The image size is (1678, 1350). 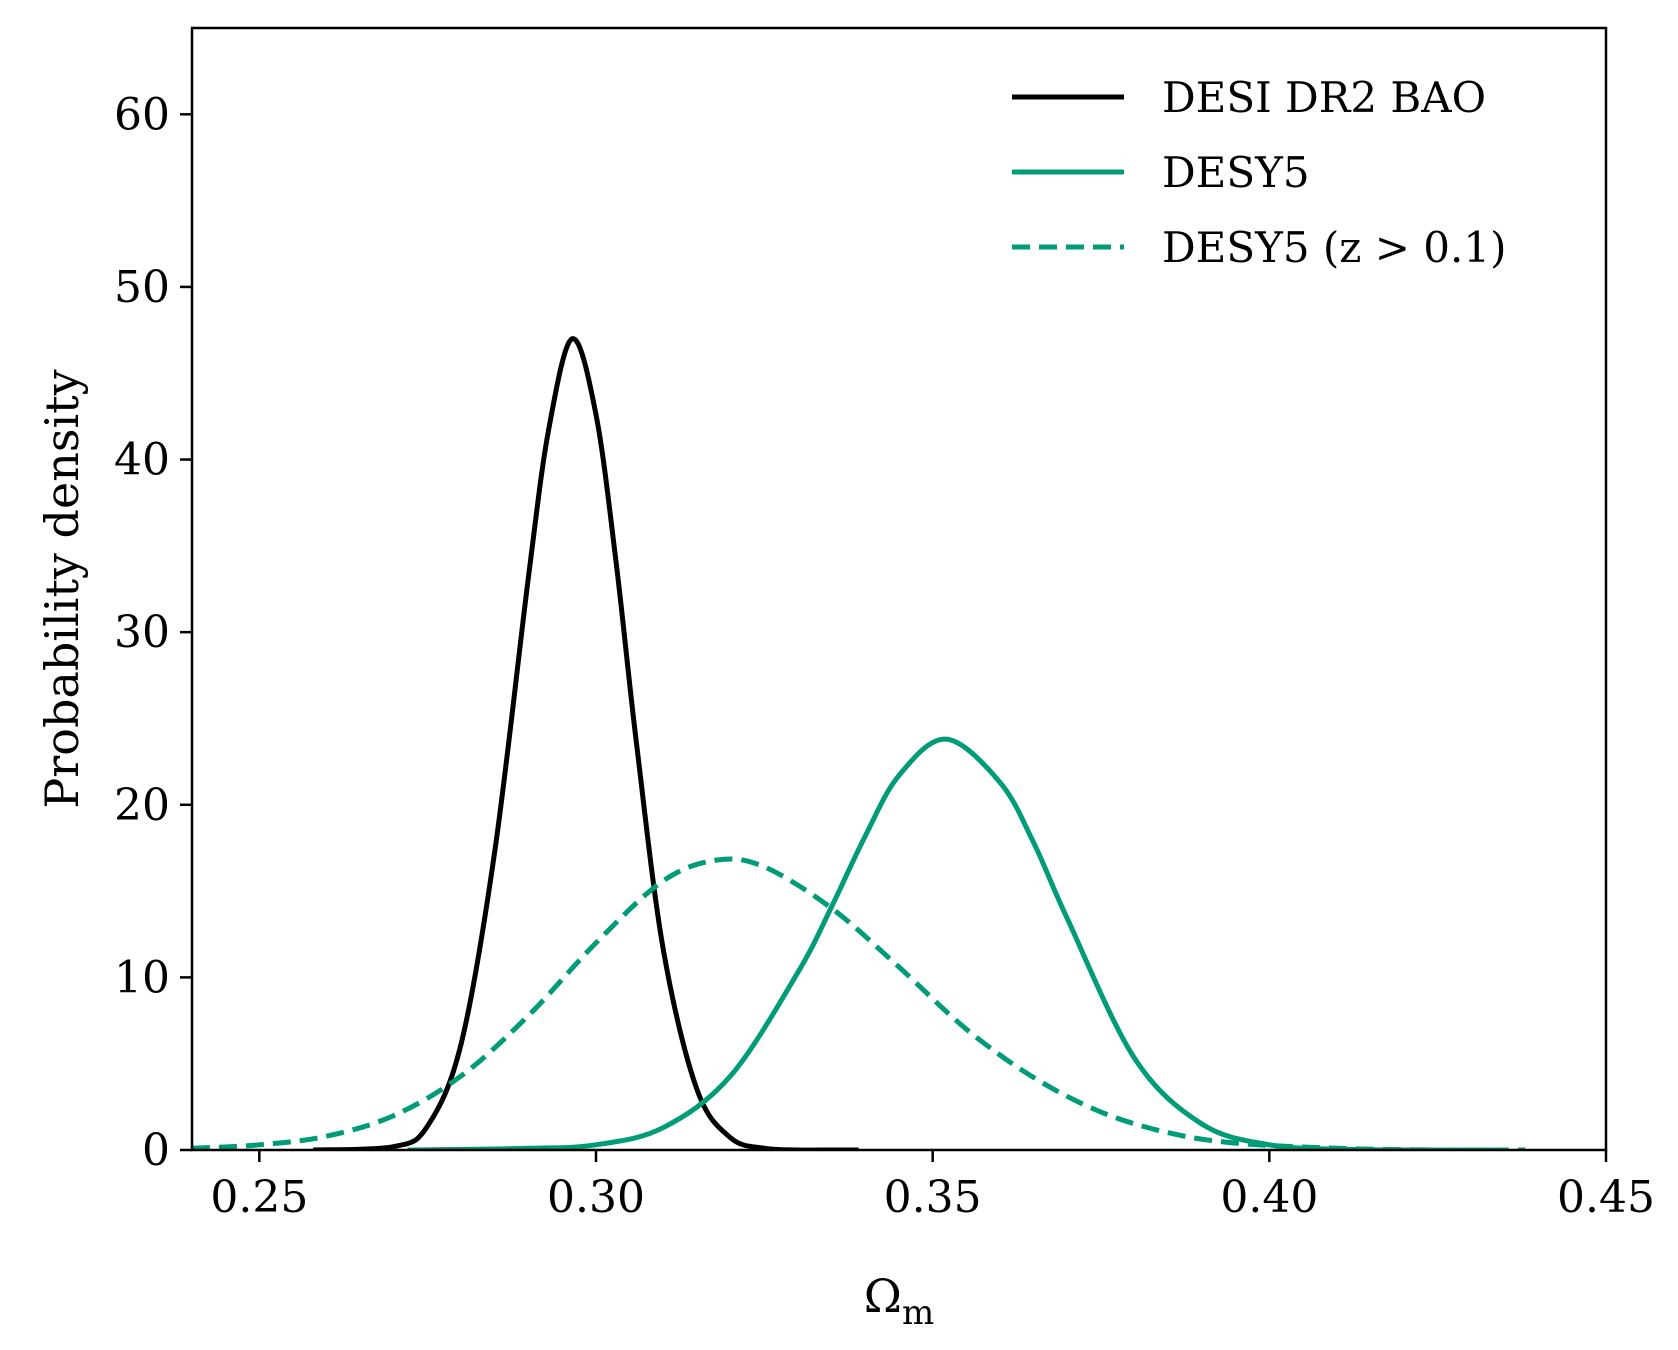 I want to click on legend-label-desy5: DESY5, so click(x=1236, y=172).